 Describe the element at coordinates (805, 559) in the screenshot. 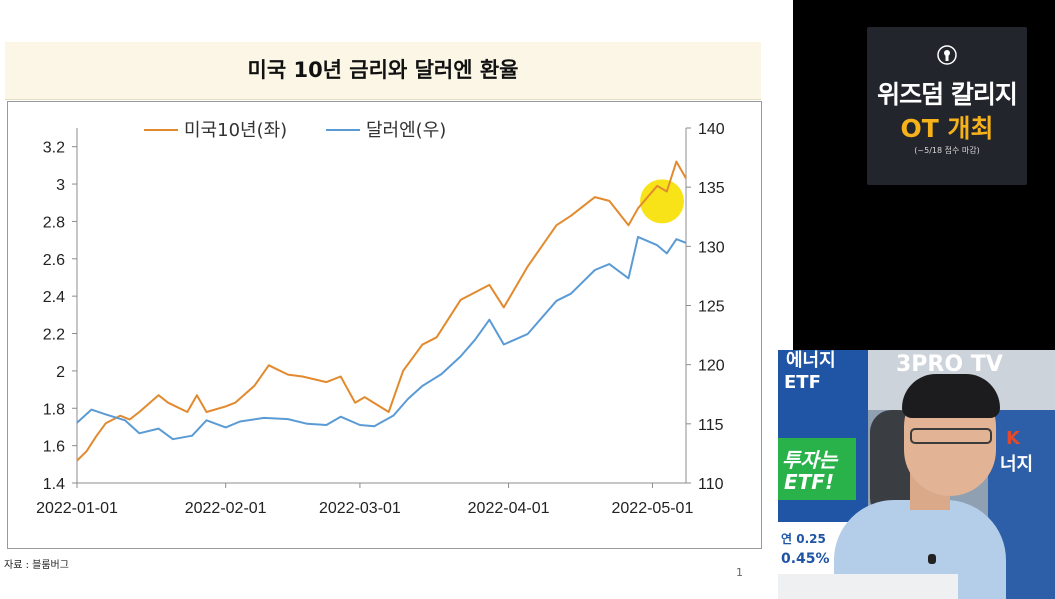

I see `banner-pct: 0.45%` at that location.